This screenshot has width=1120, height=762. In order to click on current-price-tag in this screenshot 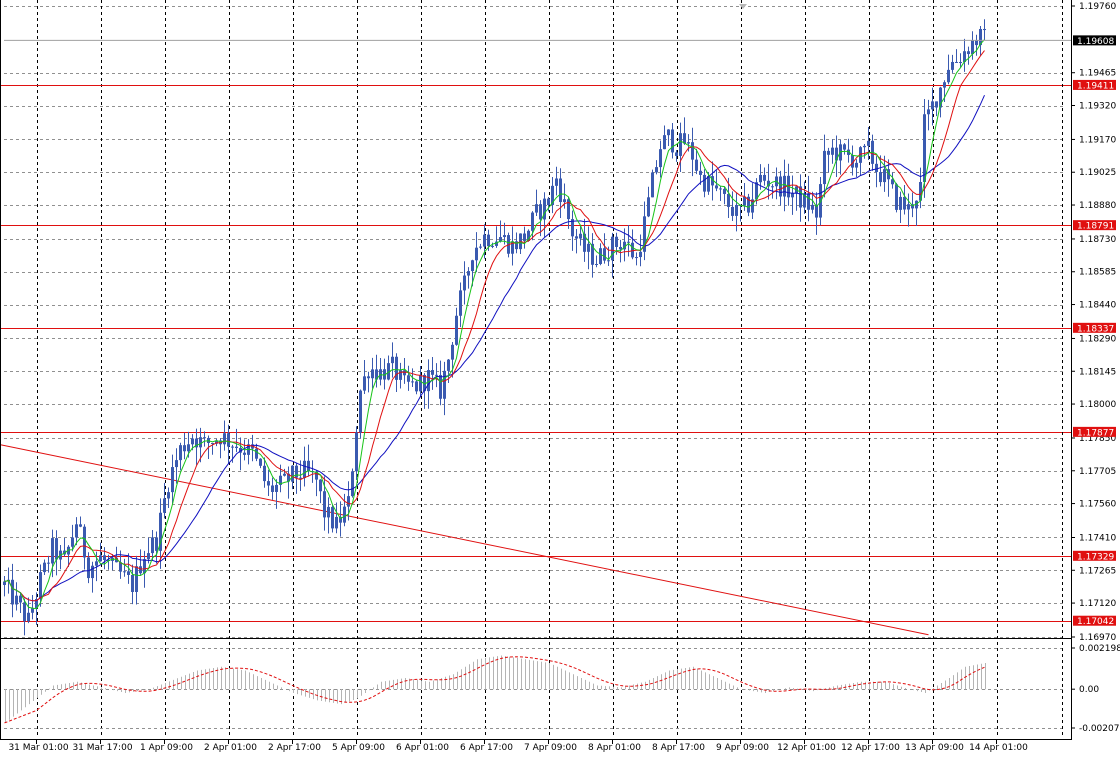, I will do `click(1094, 40)`.